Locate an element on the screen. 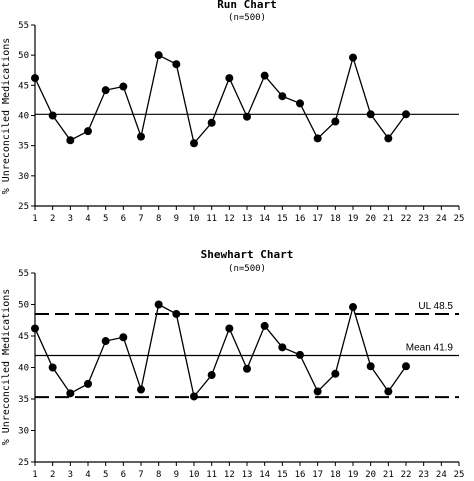 Image resolution: width=474 pixels, height=481 pixels. chart-title: Run Chart is located at coordinates (247, 5).